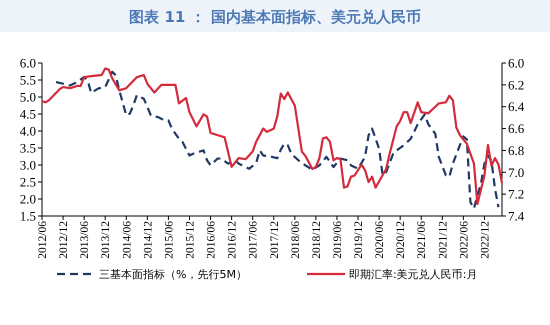 The image size is (550, 325). I want to click on x-tick-label: 2016/12, so click(232, 239).